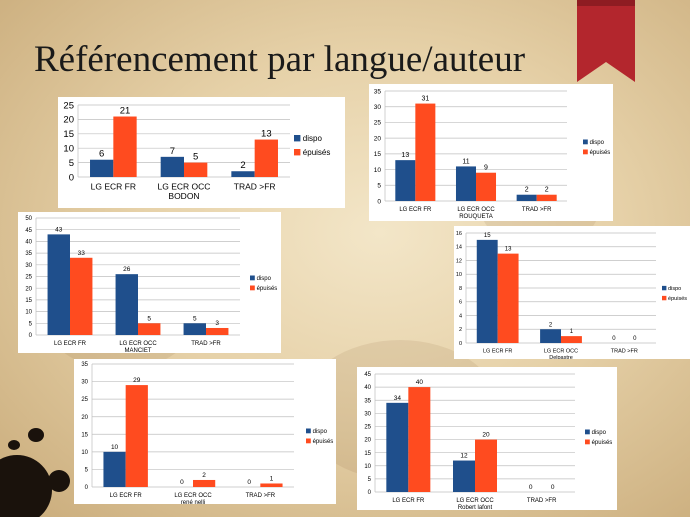 This screenshot has height=517, width=690. I want to click on x-category-label: rené nelli, so click(193, 502).